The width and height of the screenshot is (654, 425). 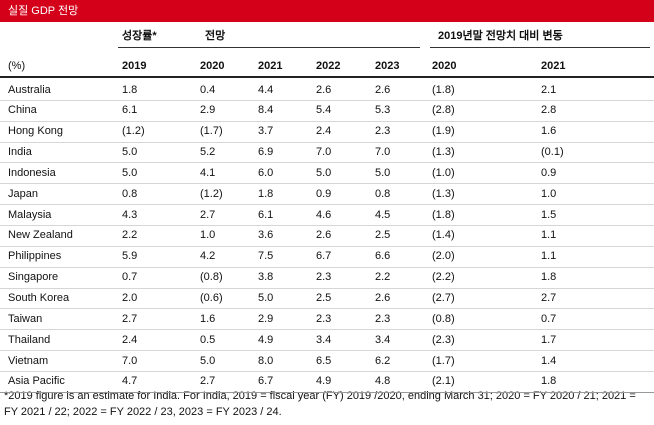 I want to click on cell: 1.7, so click(x=549, y=339).